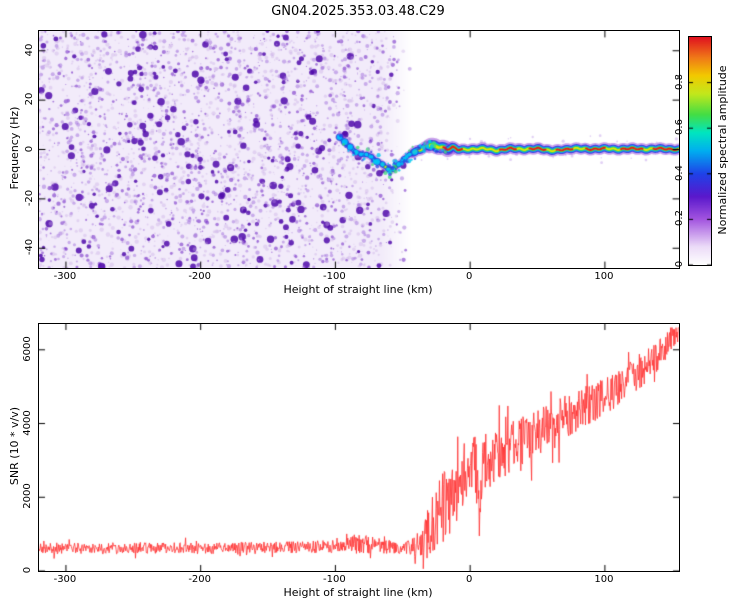  I want to click on colorbar-tick-label: 0.2, so click(679, 218).